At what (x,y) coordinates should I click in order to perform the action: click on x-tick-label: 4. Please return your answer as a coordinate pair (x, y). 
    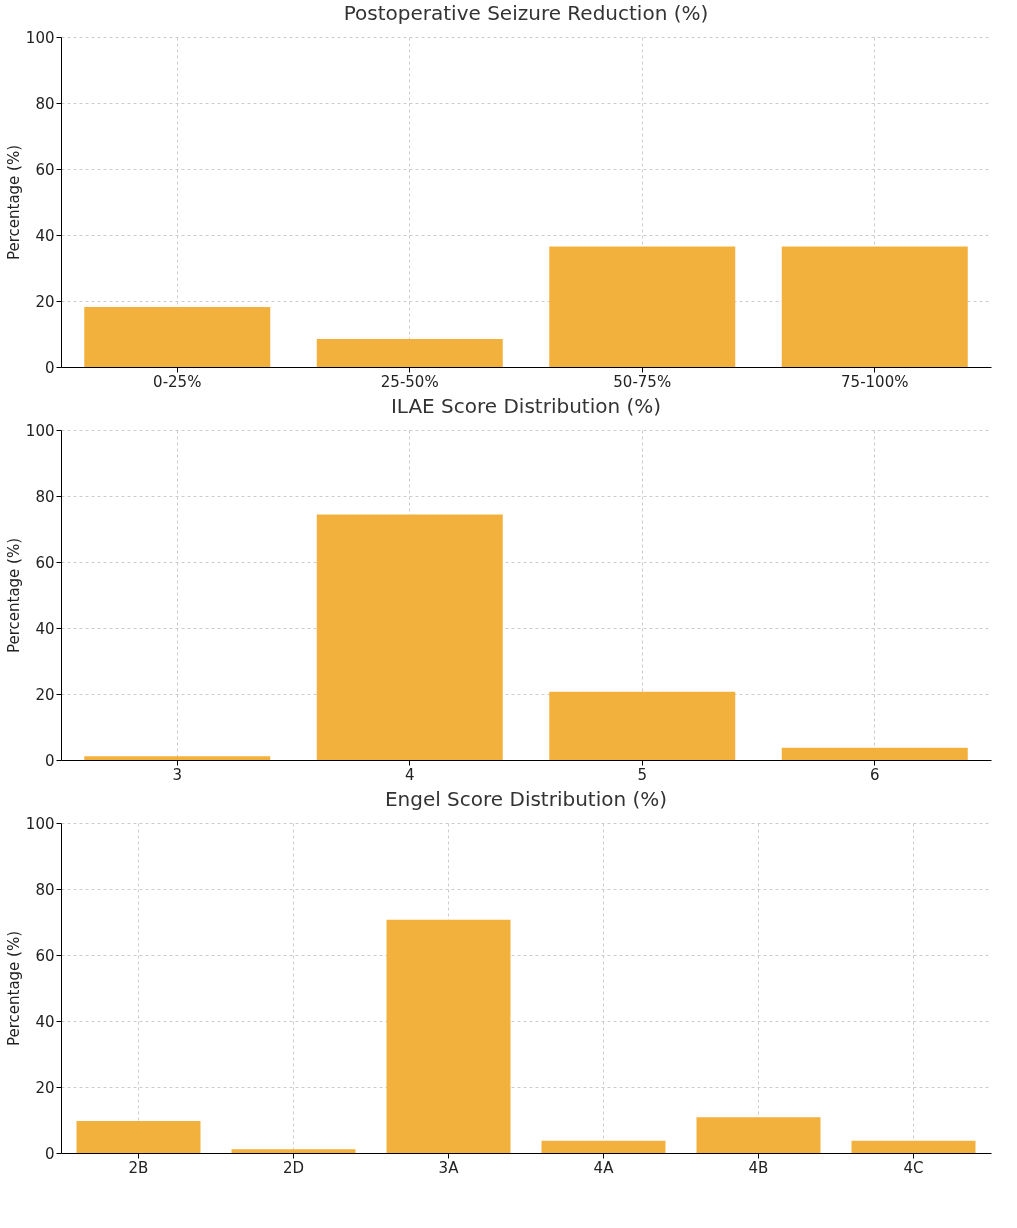
    Looking at the image, I should click on (409, 774).